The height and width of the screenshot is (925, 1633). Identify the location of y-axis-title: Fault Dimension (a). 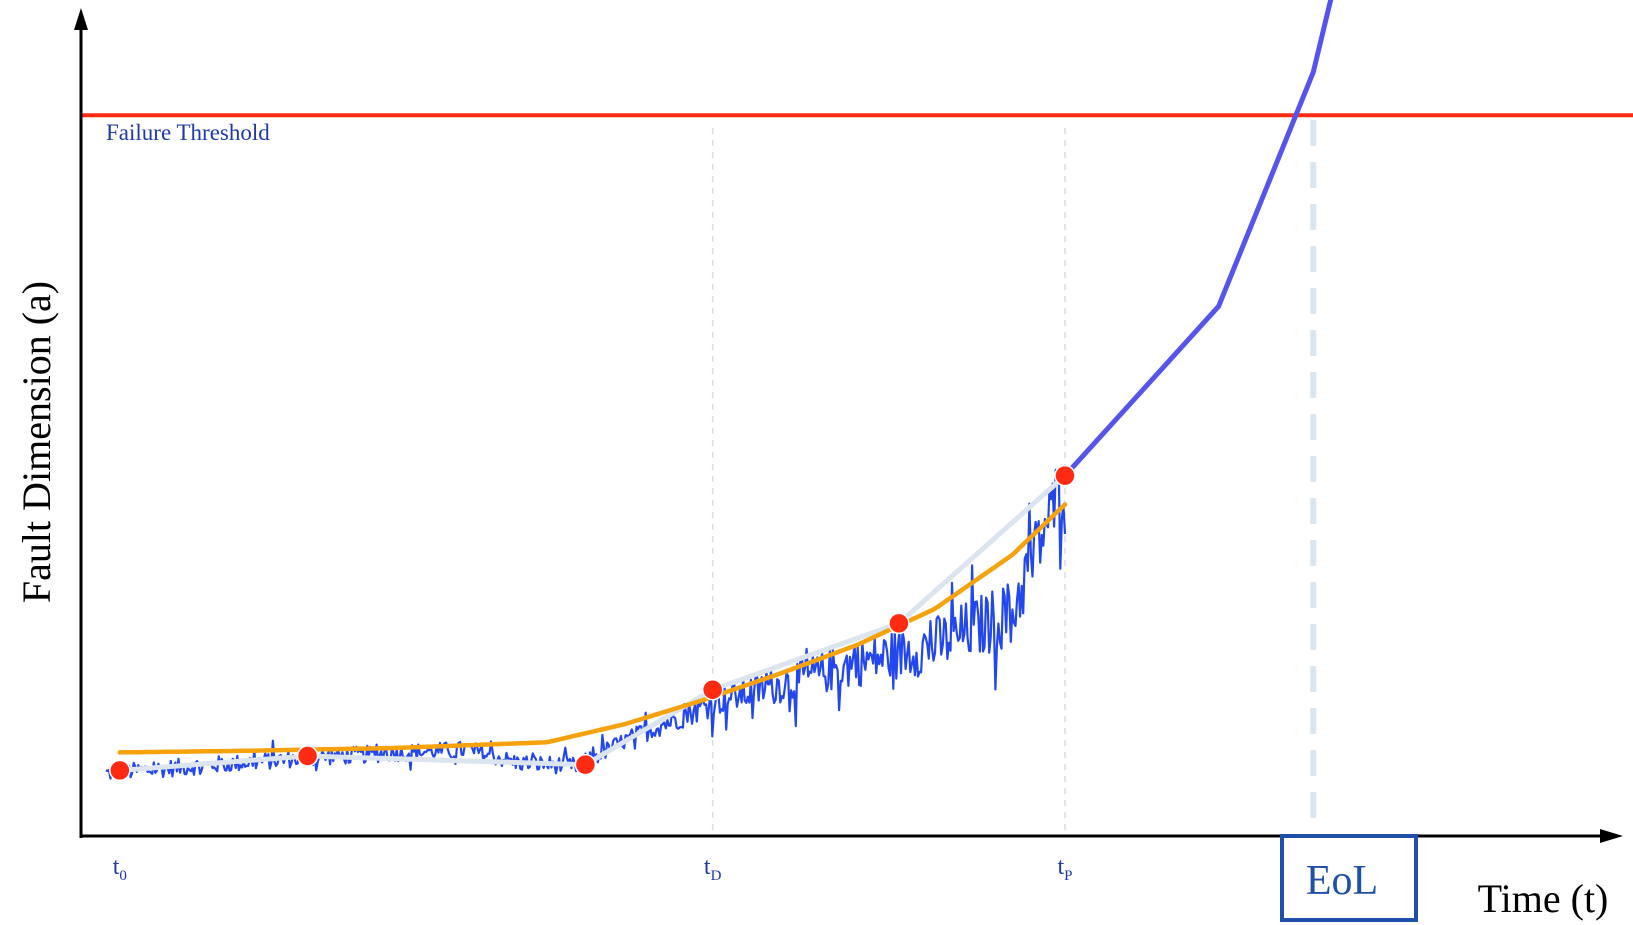
(36, 442).